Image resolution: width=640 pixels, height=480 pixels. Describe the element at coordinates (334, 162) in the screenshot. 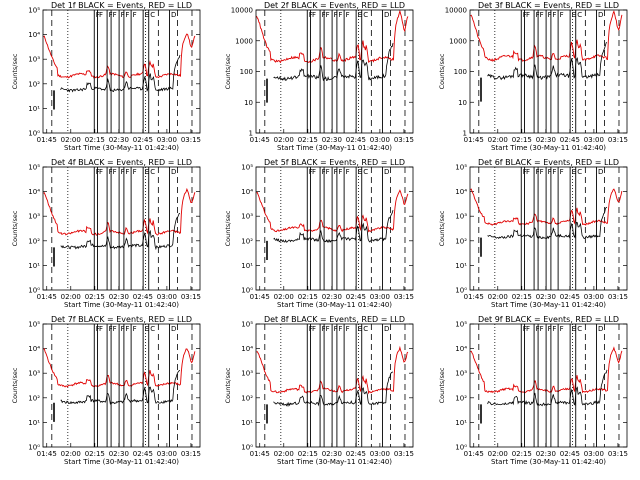

I see `panel-title: Det 5f BLACK = Events, RED = LLD` at that location.